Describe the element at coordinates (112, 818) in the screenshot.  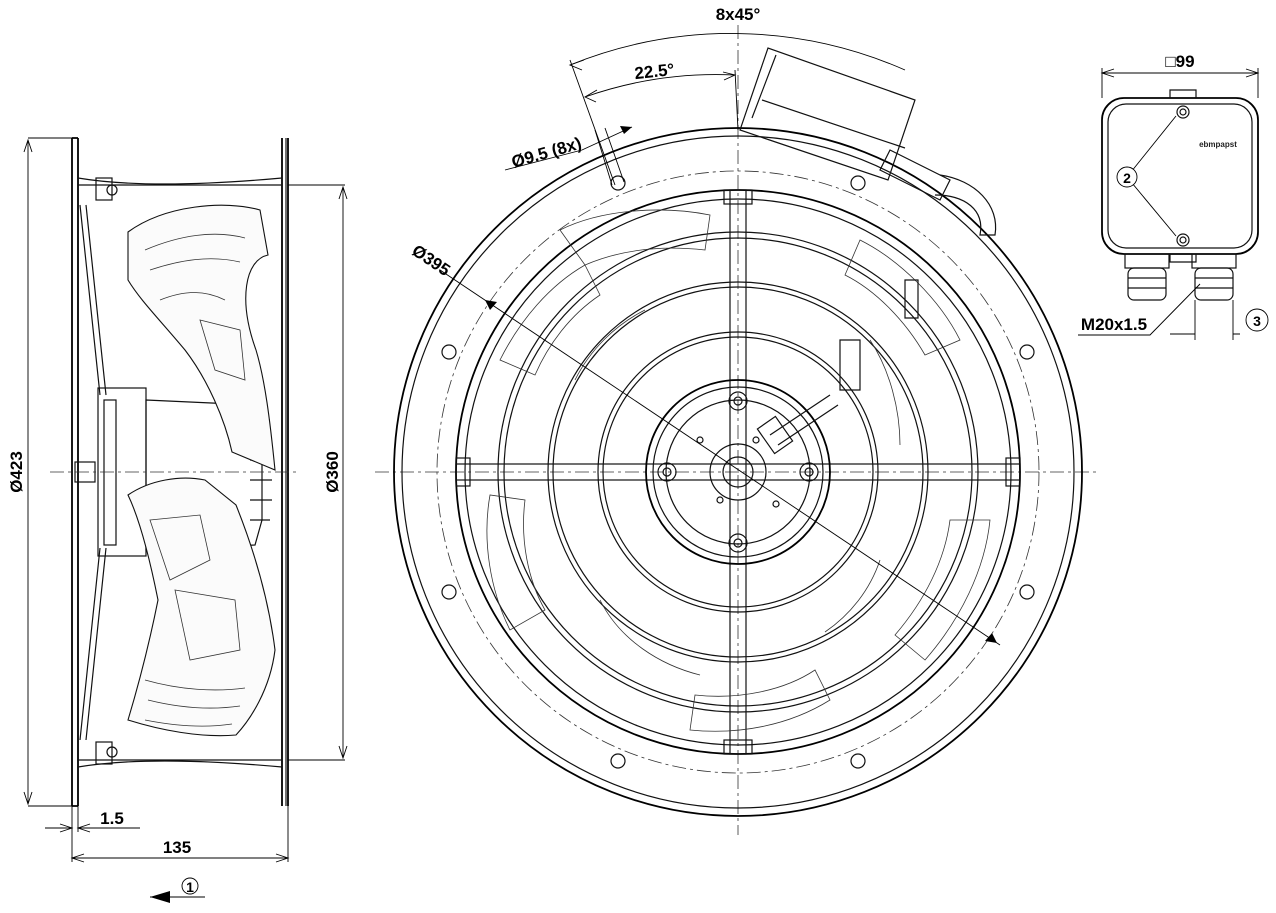
I see `flange-thickness-label: 1.5` at that location.